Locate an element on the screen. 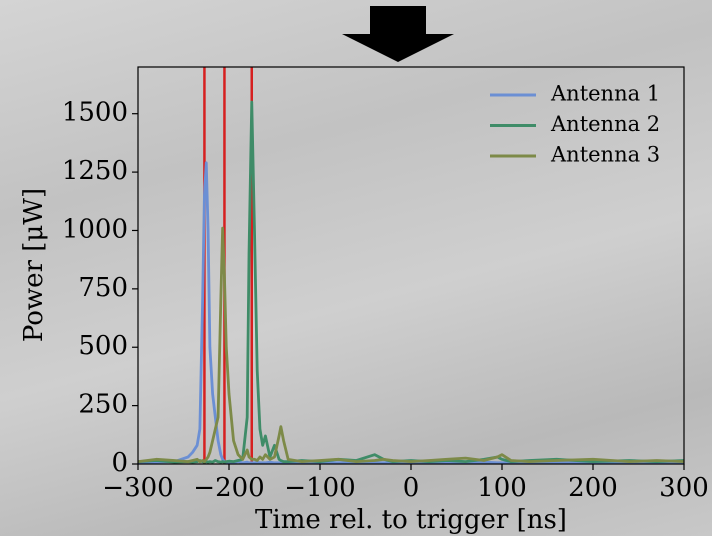 This screenshot has width=712, height=536. legend-label: Antenna 1 is located at coordinates (605, 94).